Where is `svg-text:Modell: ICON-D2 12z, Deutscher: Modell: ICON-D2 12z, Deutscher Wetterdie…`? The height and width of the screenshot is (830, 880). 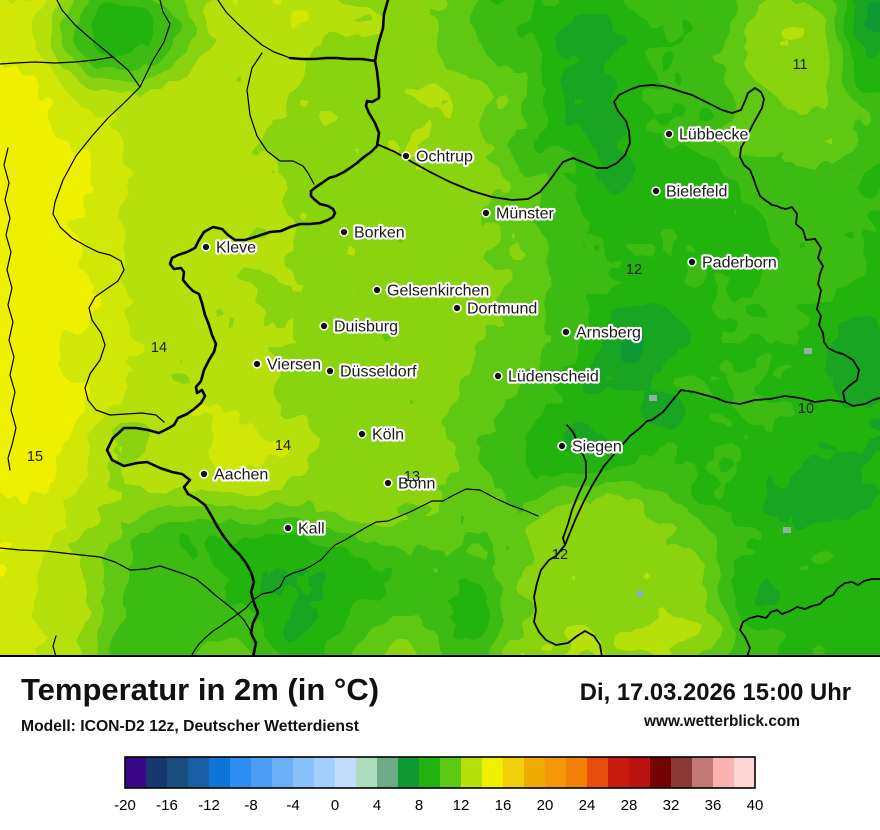
svg-text:Modell: ICON-D2 12z, Deutscher: Modell: ICON-D2 12z, Deutscher Wetterdie… is located at coordinates (190, 726).